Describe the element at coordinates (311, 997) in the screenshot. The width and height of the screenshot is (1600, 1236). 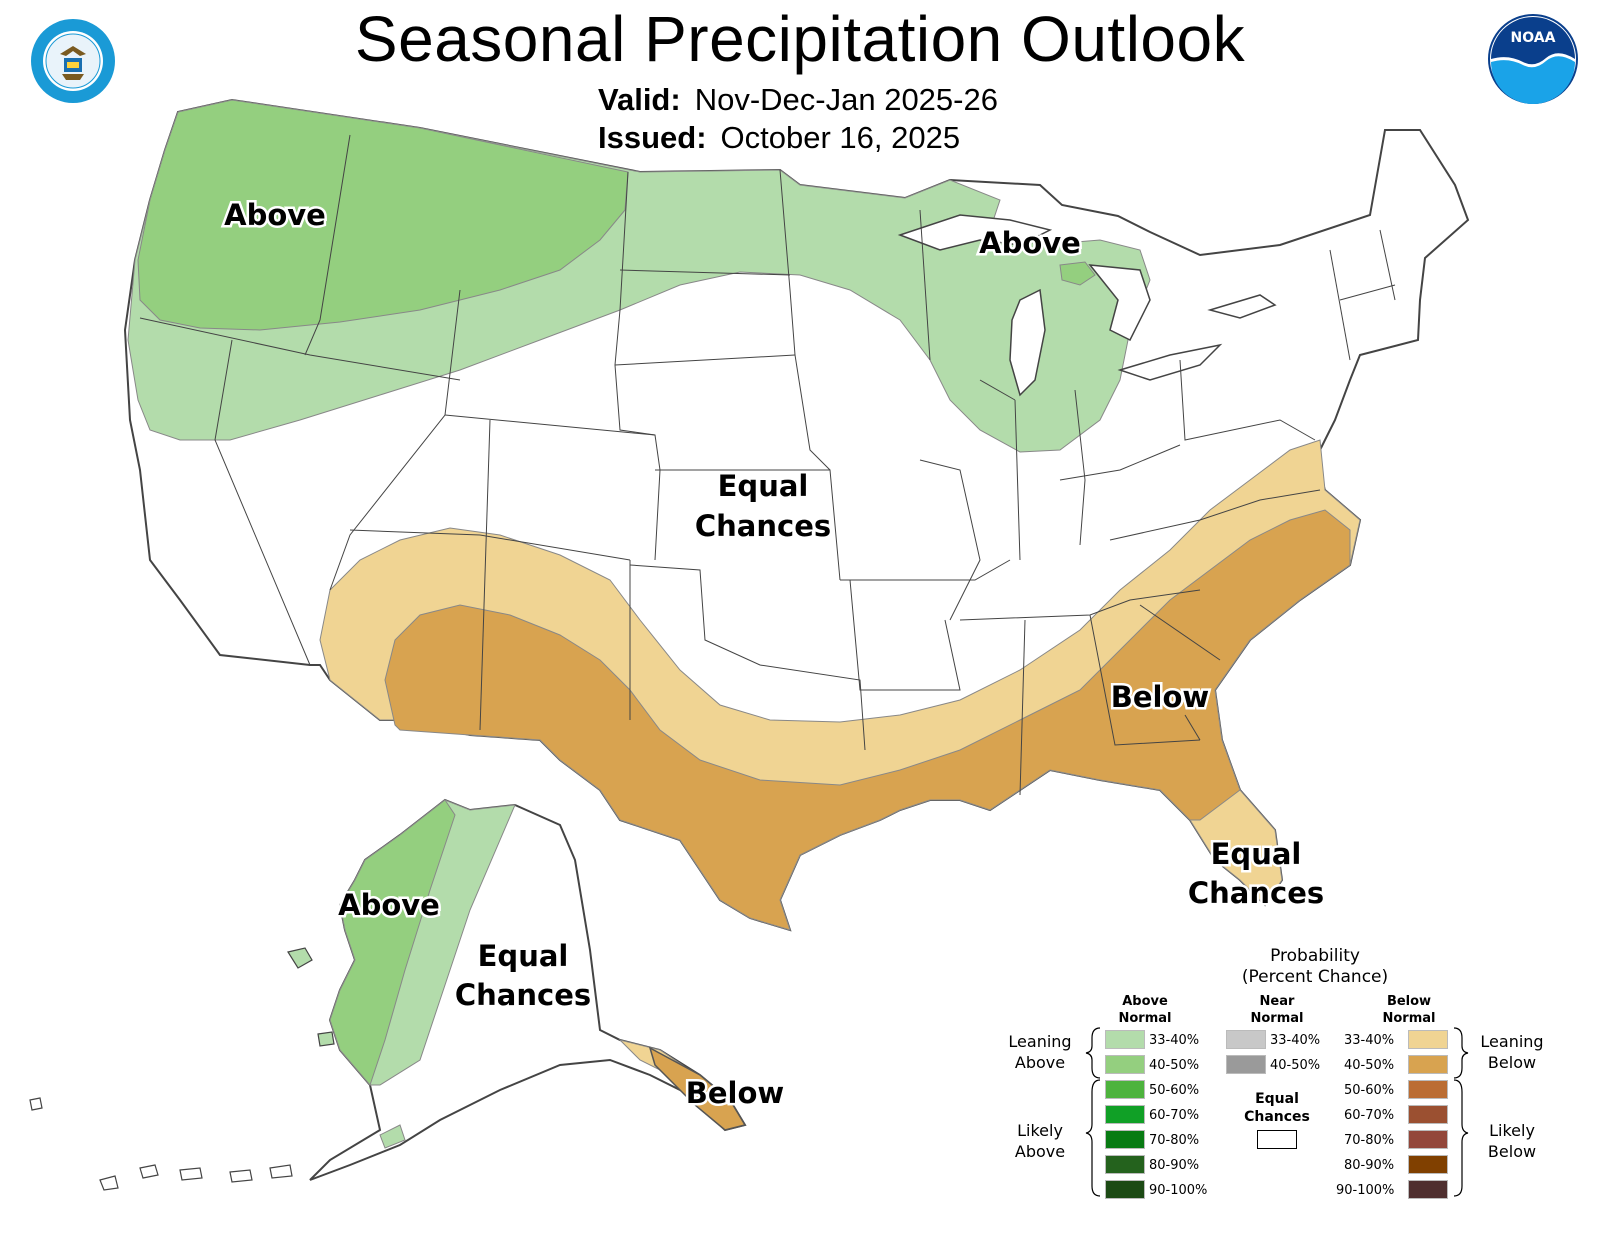
I see `alaska-islands` at that location.